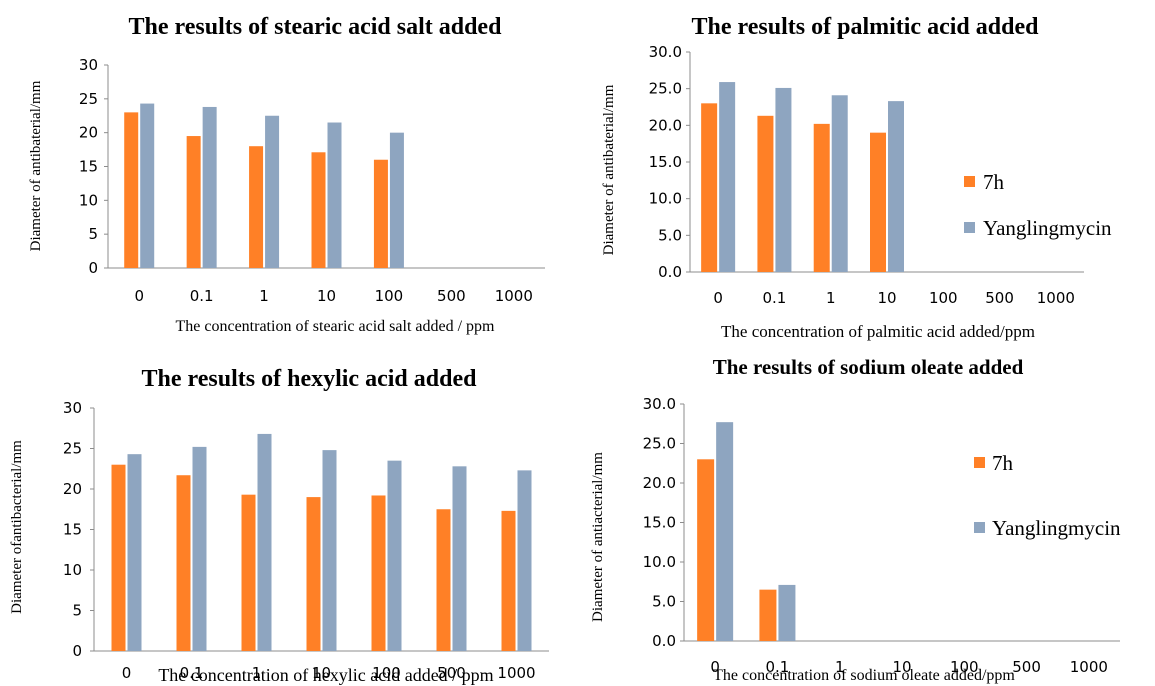 This screenshot has width=1155, height=686. What do you see at coordinates (72, 530) in the screenshot?
I see `y-tick-label: 15` at bounding box center [72, 530].